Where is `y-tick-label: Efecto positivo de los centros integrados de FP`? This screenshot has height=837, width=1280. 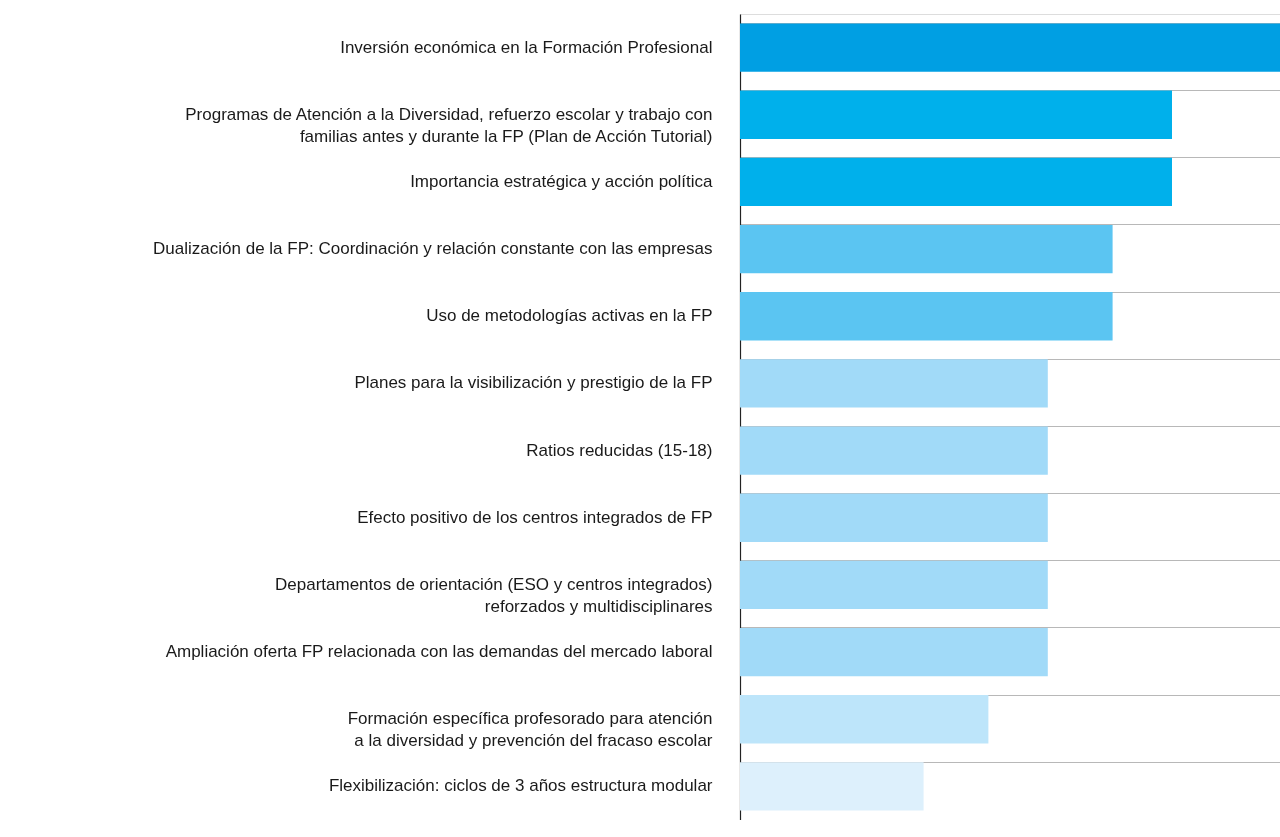 y-tick-label: Efecto positivo de los centros integrados de FP is located at coordinates (535, 517).